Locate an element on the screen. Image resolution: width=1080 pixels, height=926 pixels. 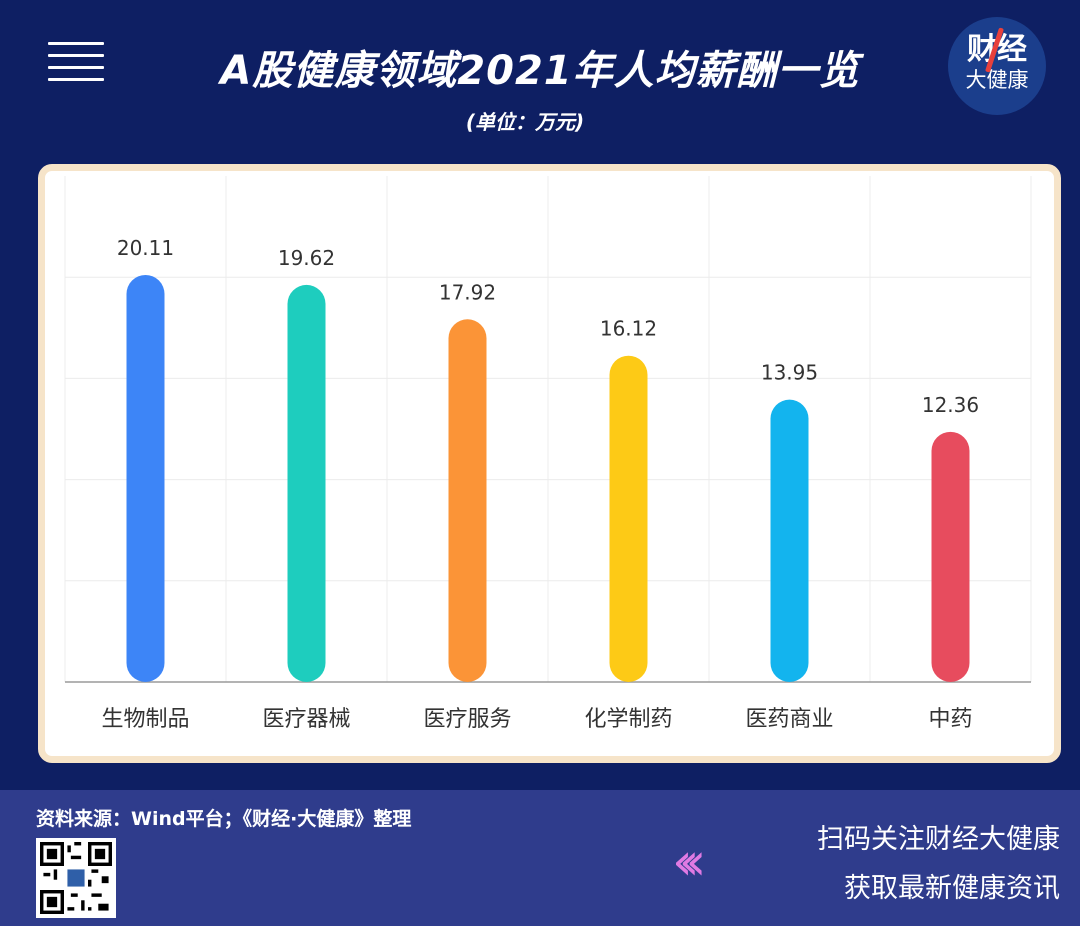
value-label-1: 20.11 is located at coordinates (145, 248).